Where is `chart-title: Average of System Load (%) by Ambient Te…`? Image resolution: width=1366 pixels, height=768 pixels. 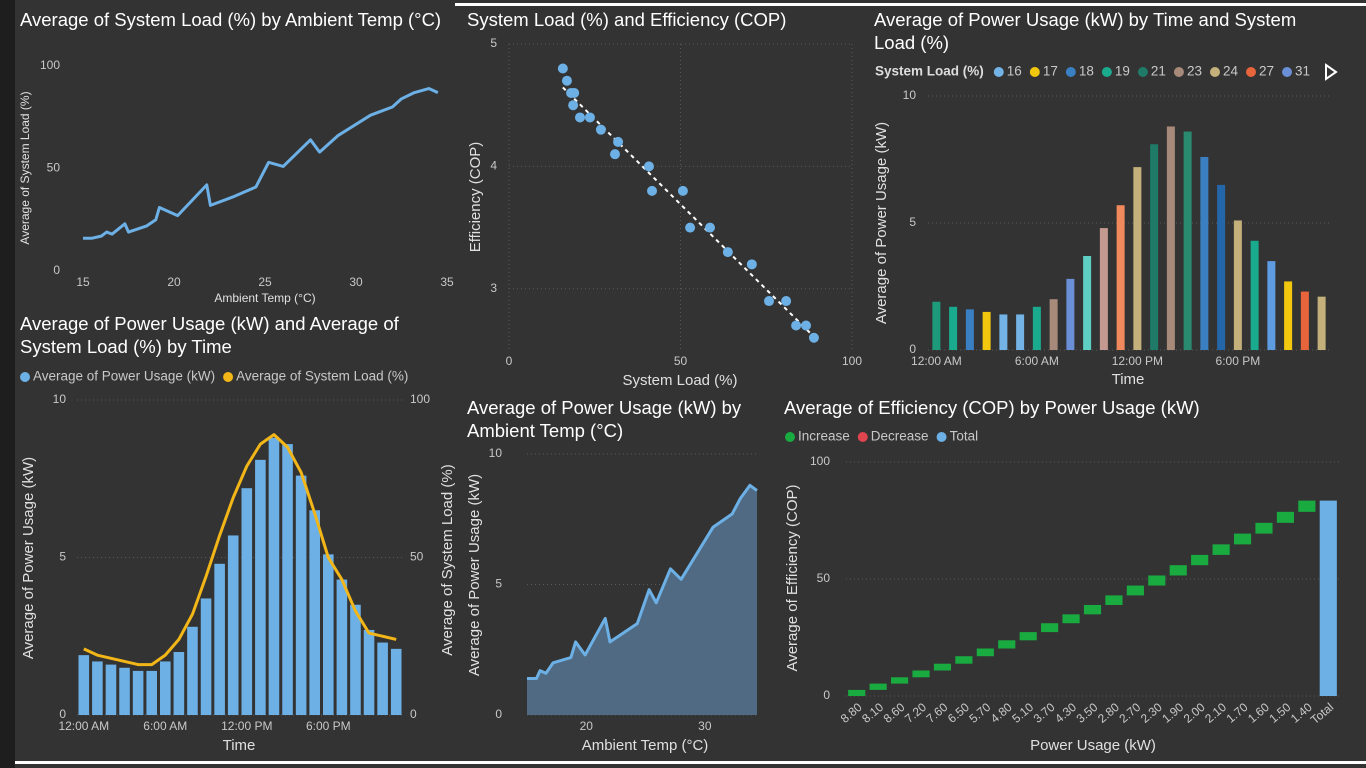
chart-title: Average of System Load (%) by Ambient Te… is located at coordinates (231, 19).